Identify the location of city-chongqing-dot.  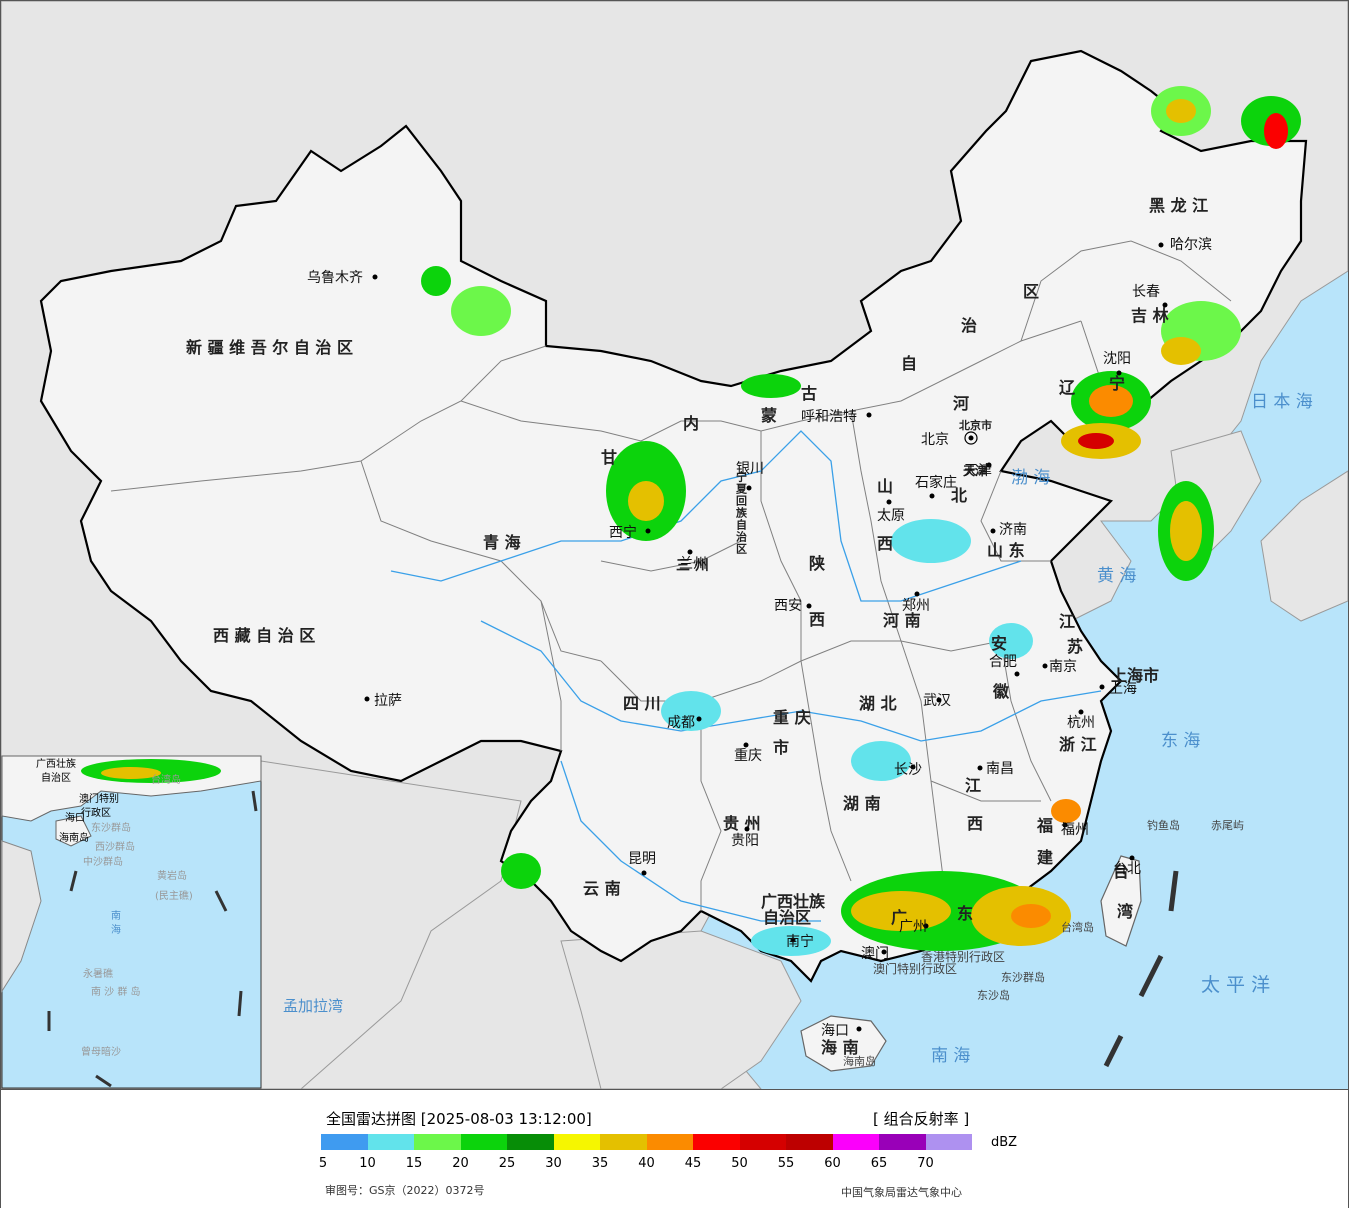
(746, 745).